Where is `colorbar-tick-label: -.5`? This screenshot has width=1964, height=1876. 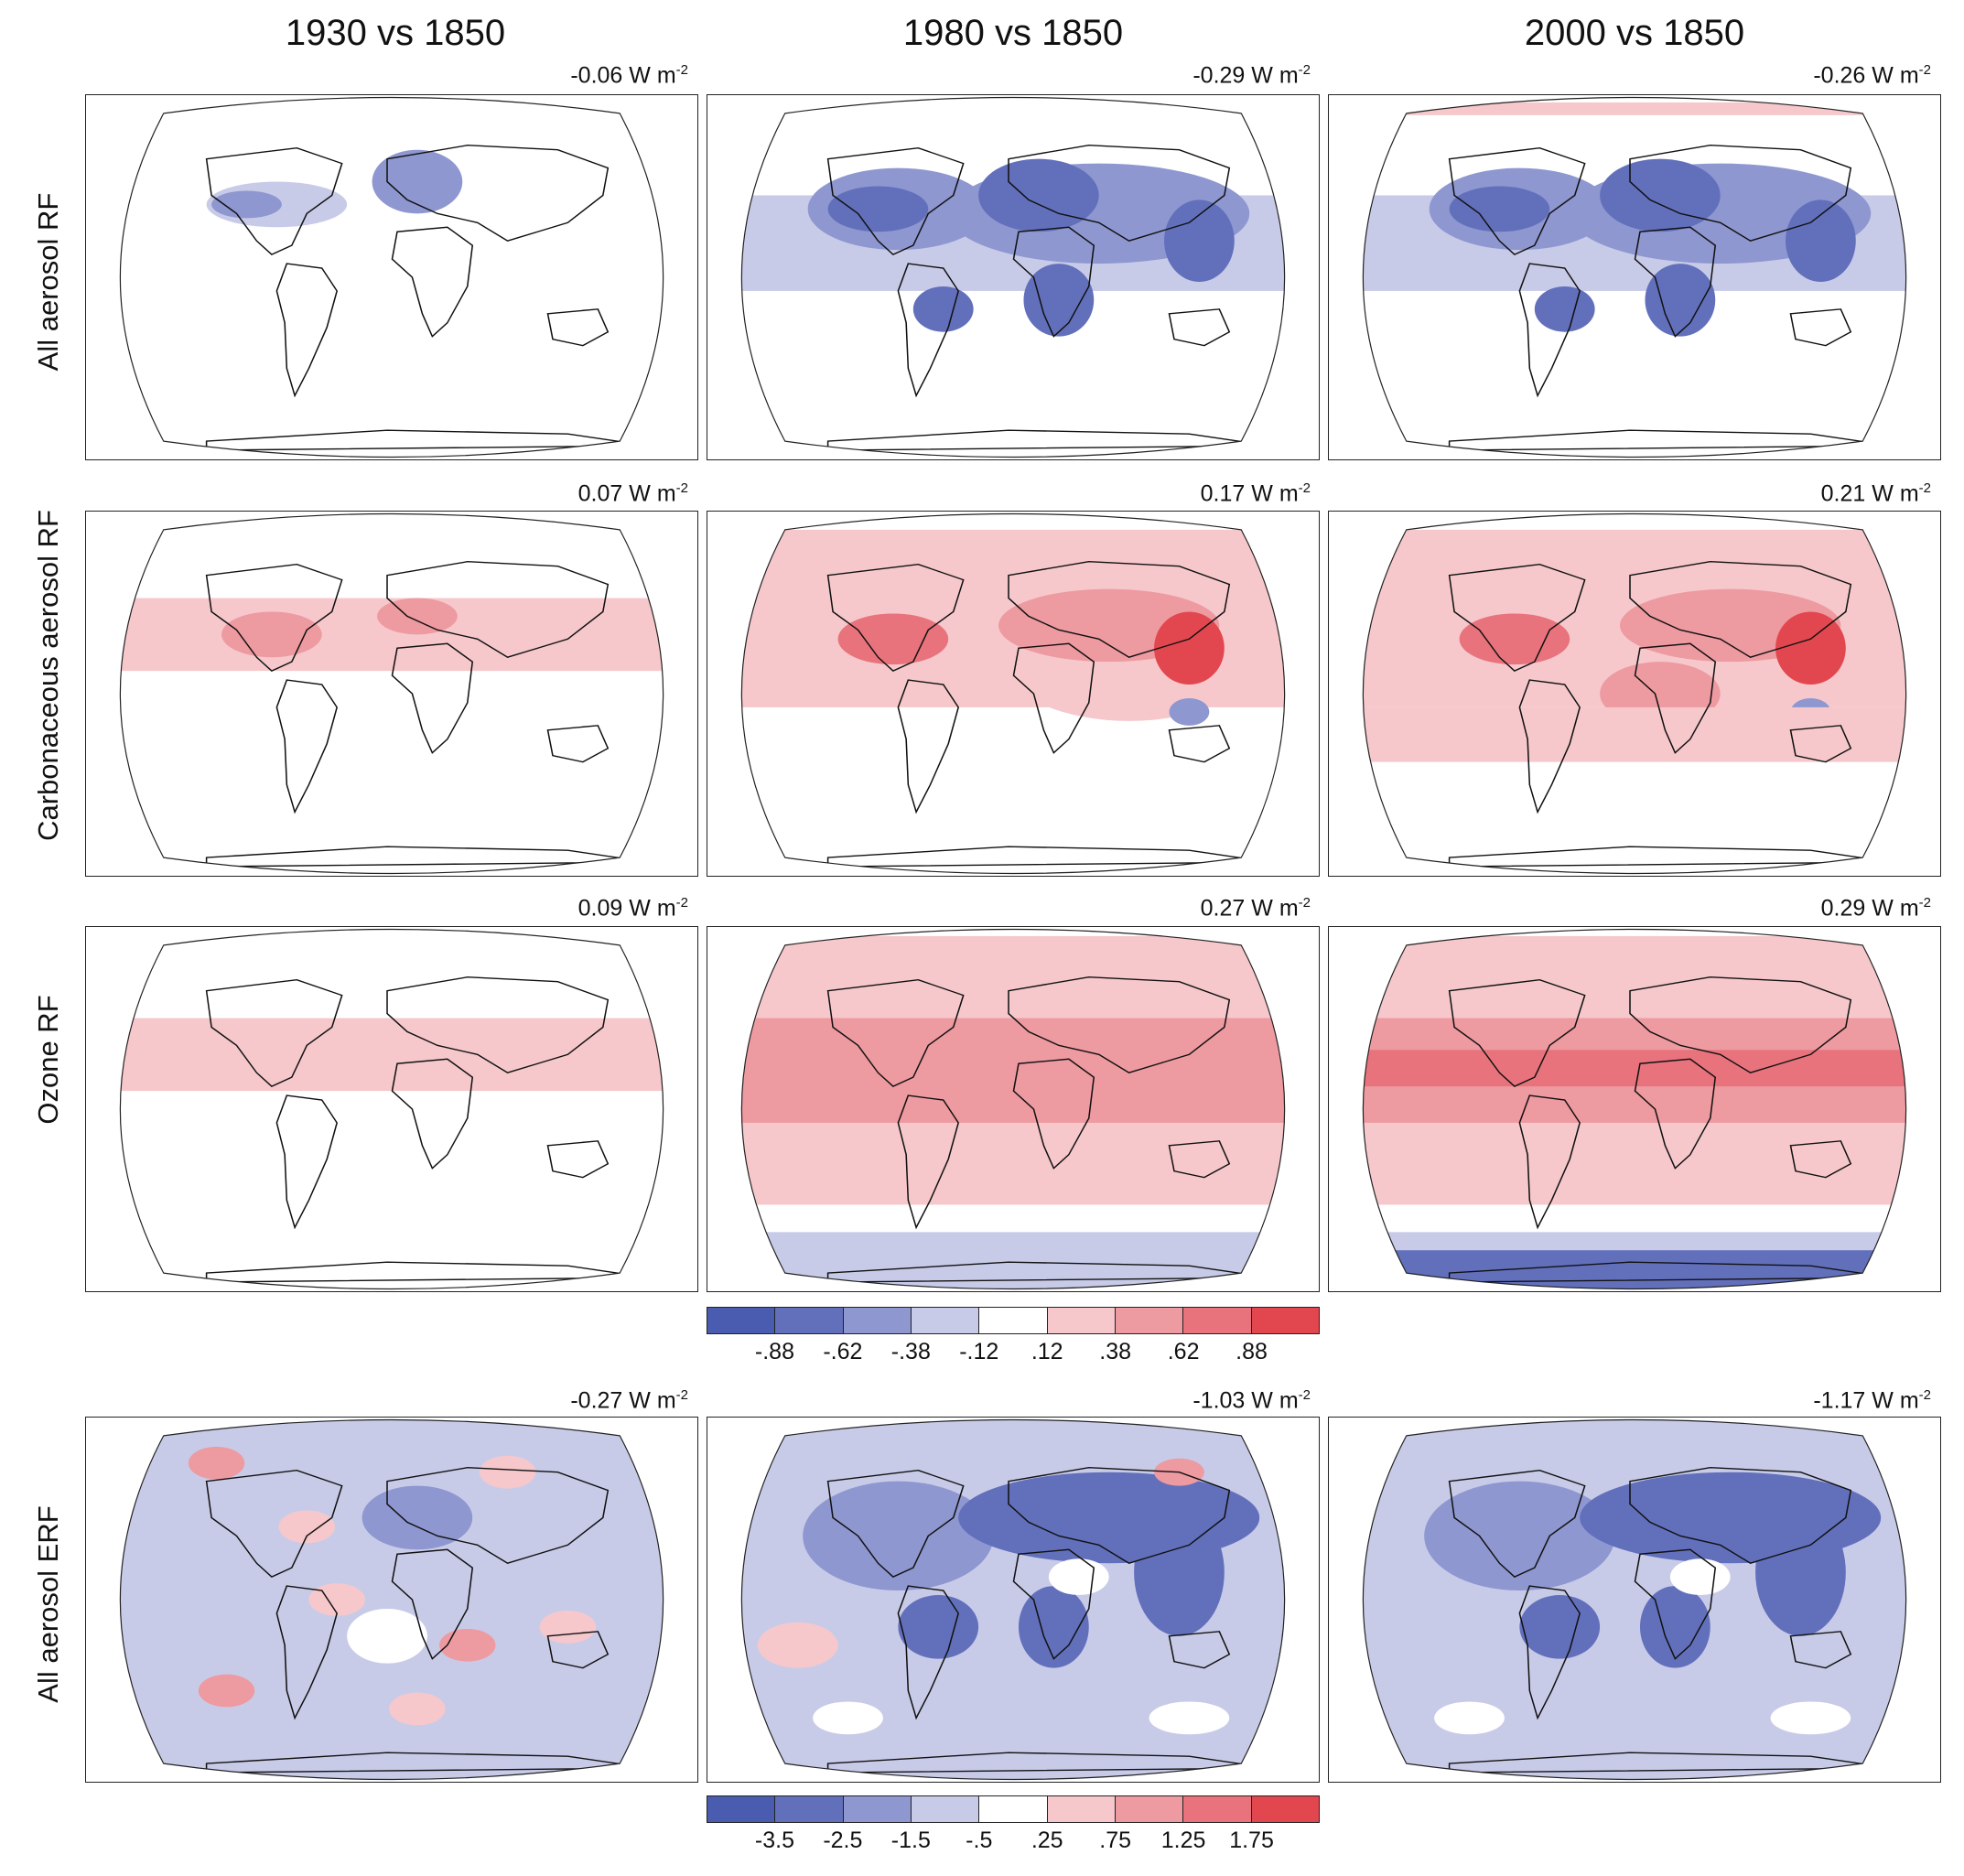
colorbar-tick-label: -.5 is located at coordinates (979, 1840).